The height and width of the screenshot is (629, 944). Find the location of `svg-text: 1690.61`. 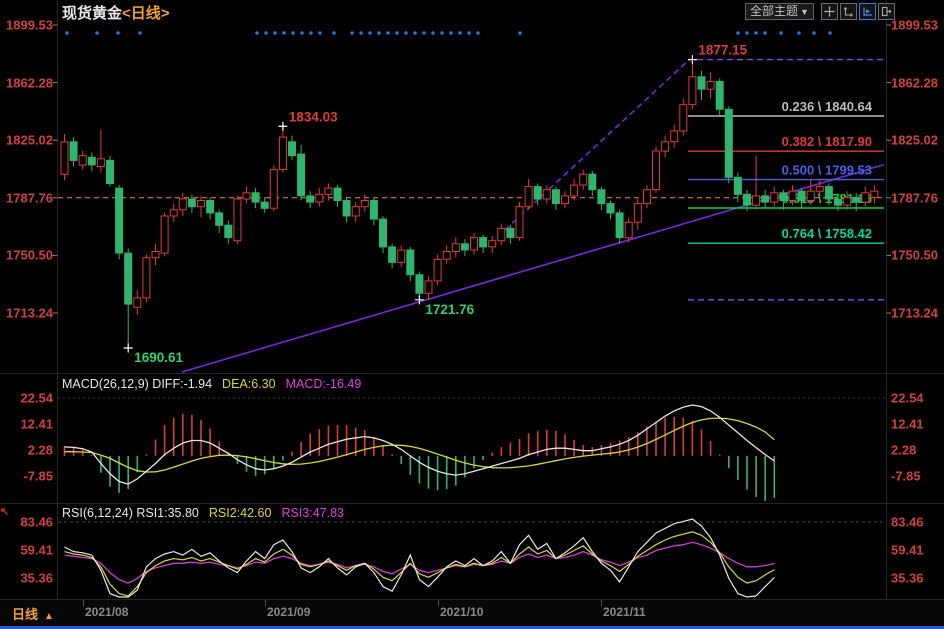

svg-text: 1690.61 is located at coordinates (158, 357).